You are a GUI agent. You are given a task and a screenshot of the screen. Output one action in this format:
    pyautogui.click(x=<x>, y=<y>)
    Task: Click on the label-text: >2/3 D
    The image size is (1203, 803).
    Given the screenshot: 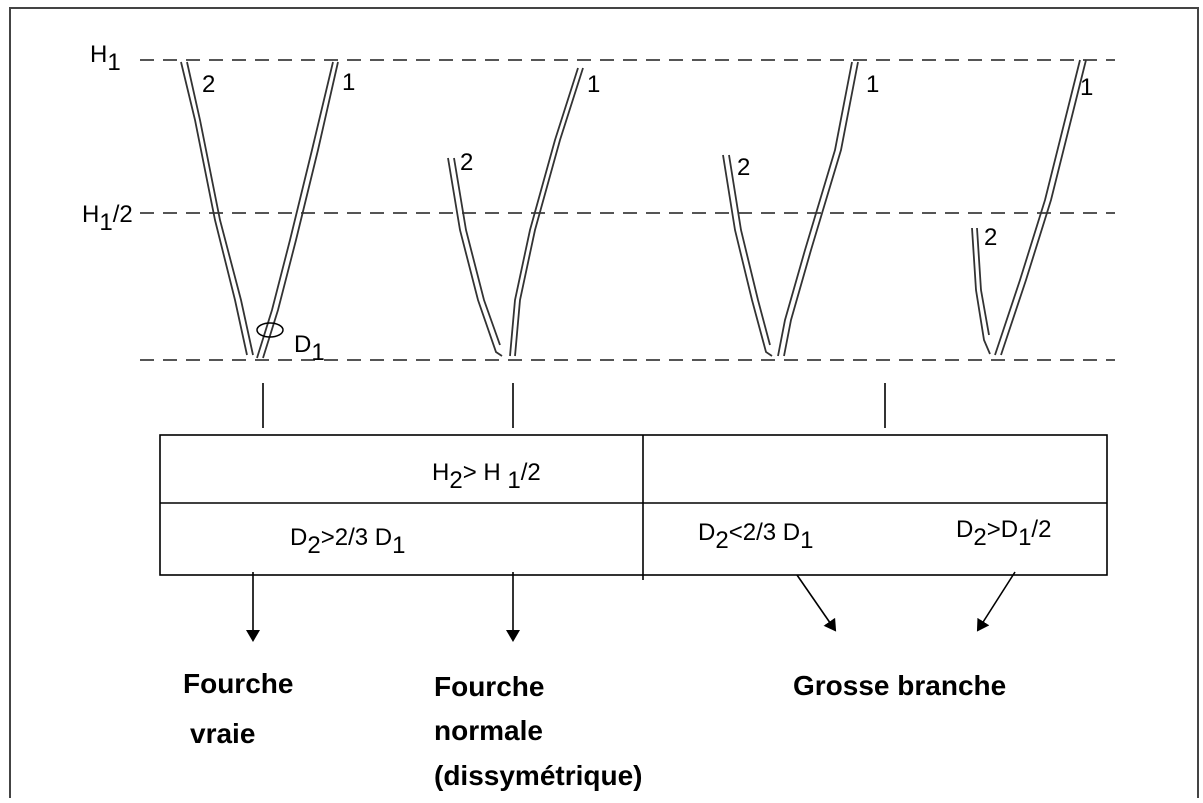 What is the action you would take?
    pyautogui.click(x=356, y=537)
    